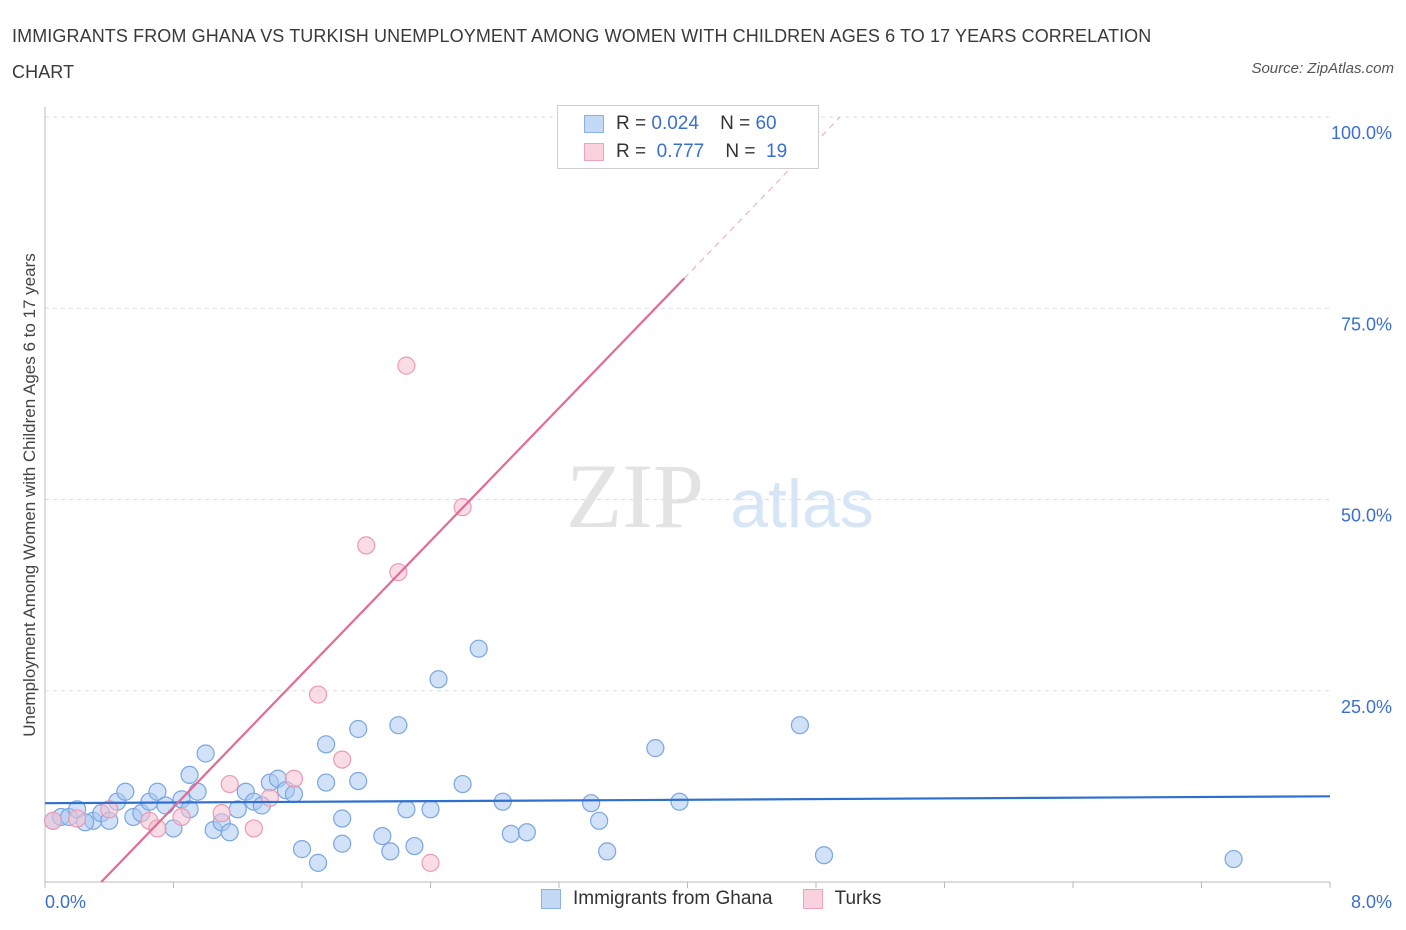 This screenshot has width=1406, height=930. I want to click on legend-item-ghana: Immigrants from Ghana, so click(657, 899).